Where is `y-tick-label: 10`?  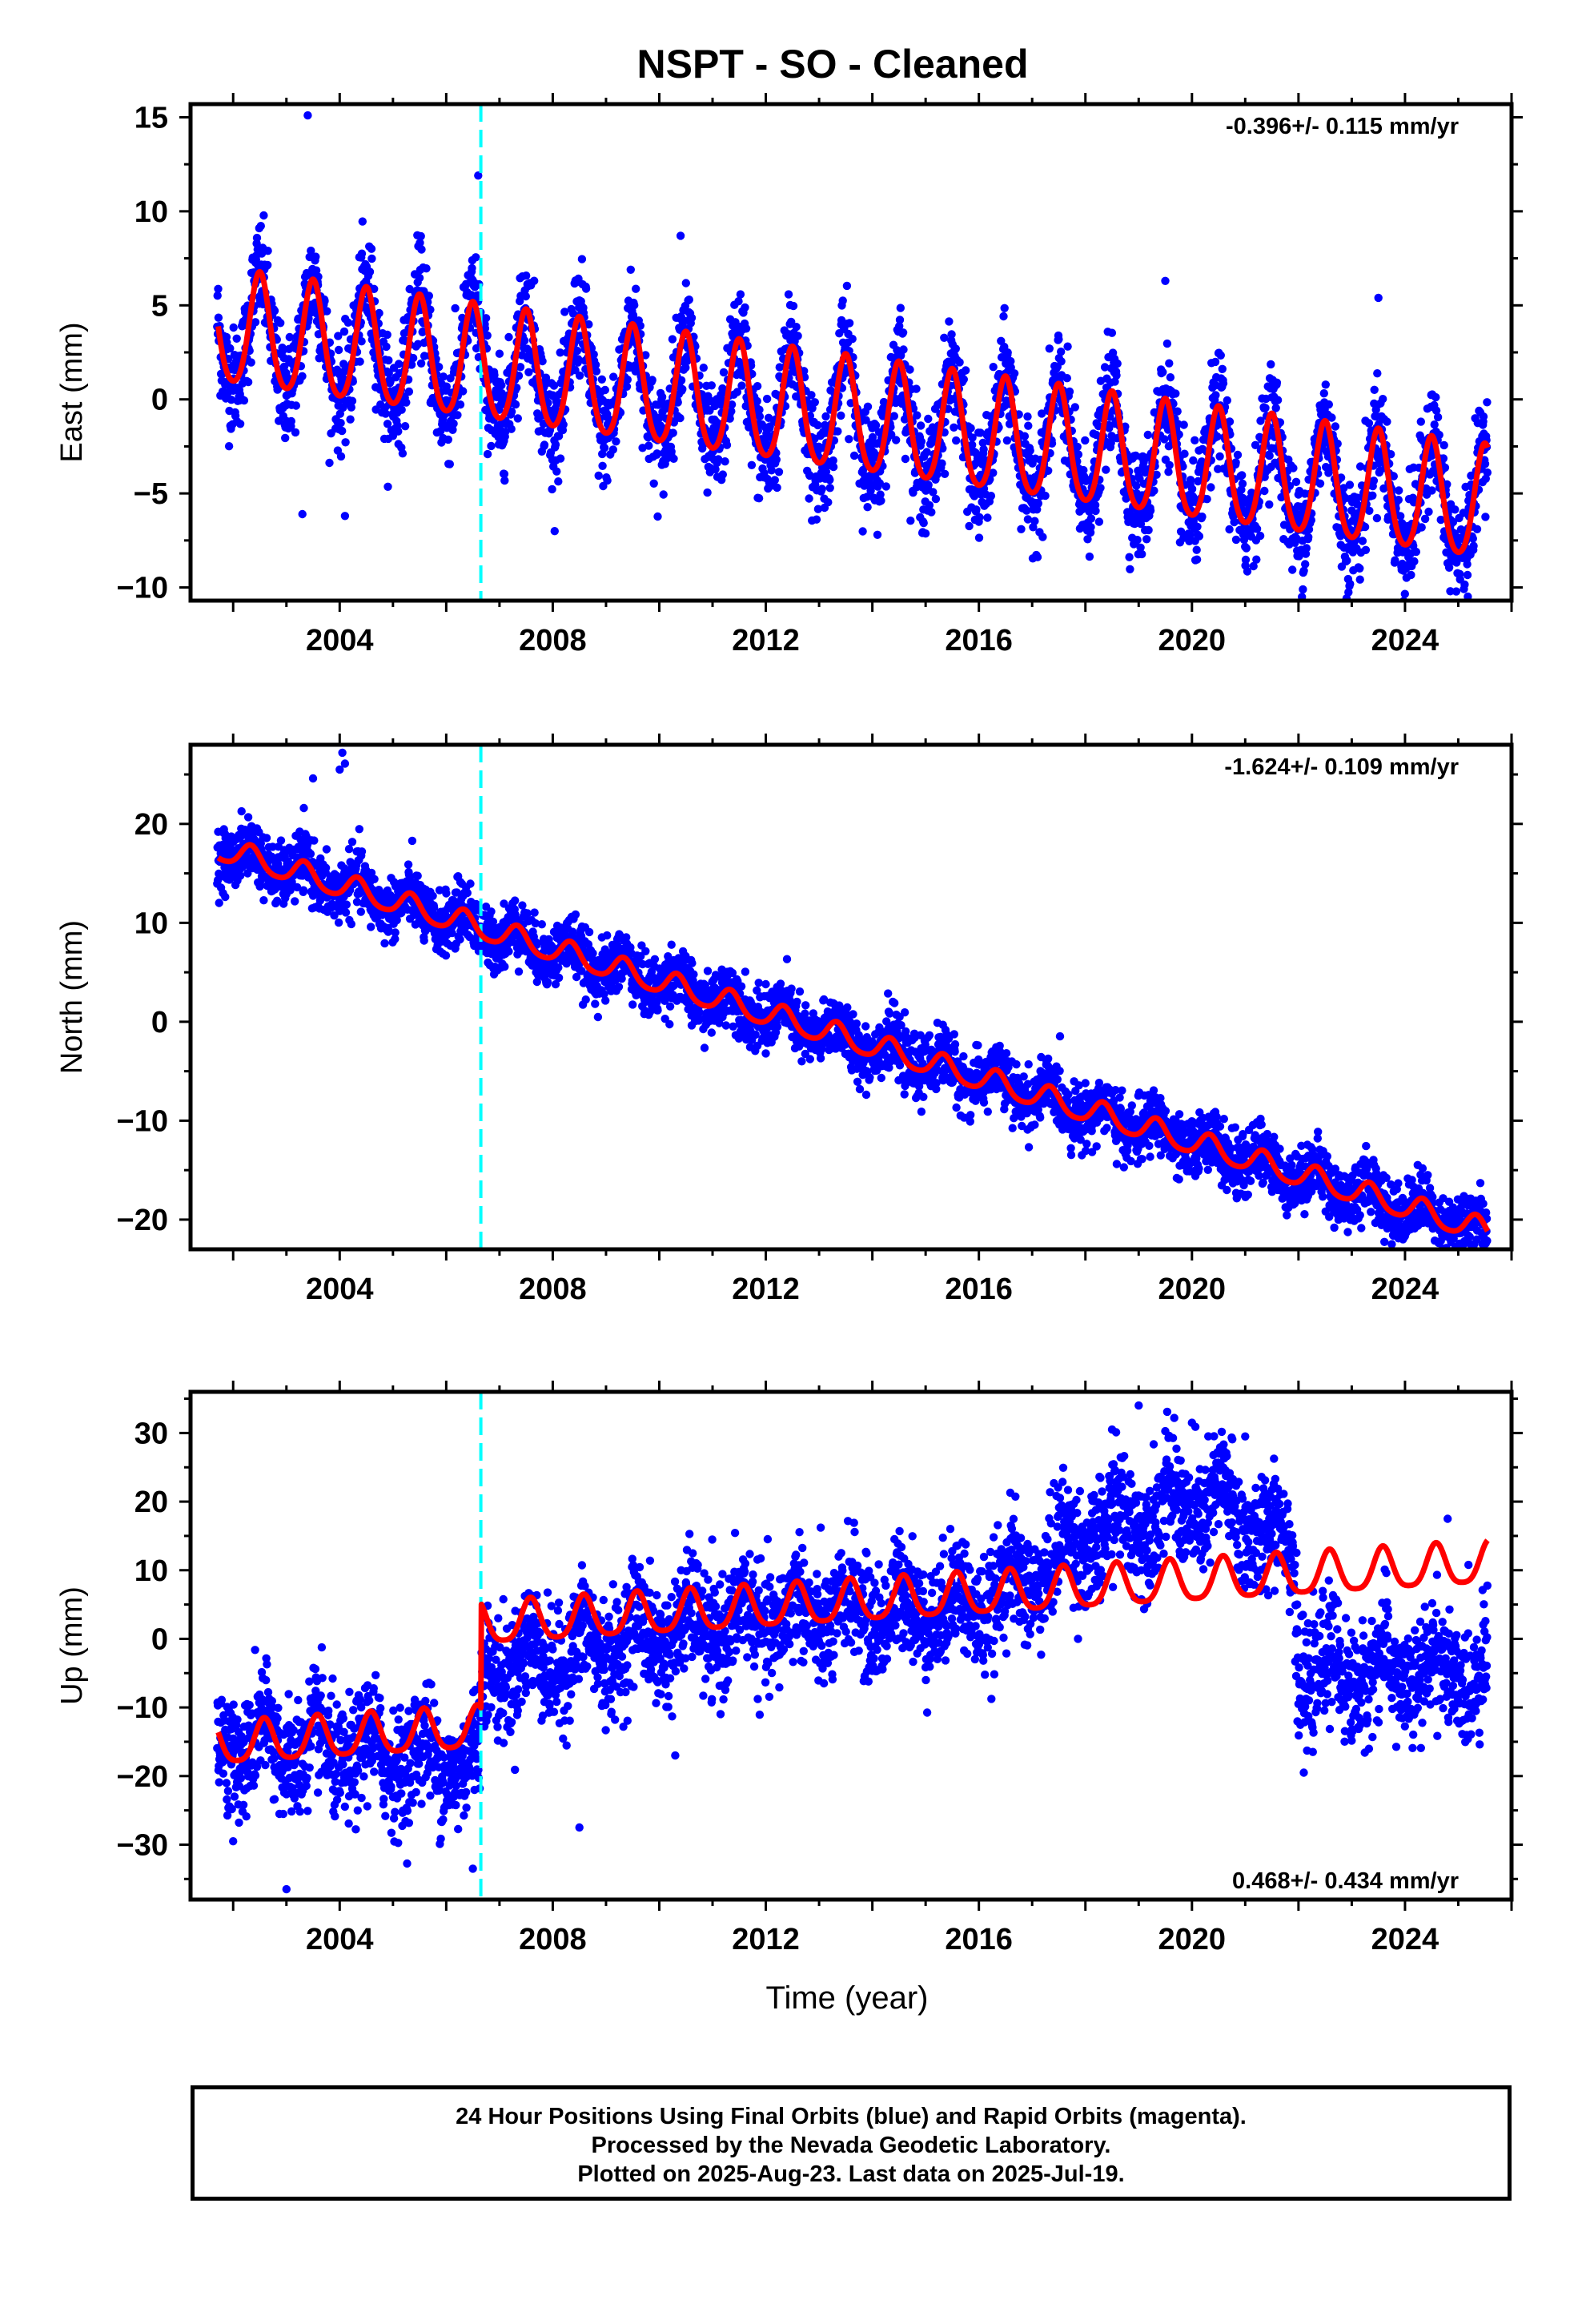
y-tick-label: 10 is located at coordinates (151, 212).